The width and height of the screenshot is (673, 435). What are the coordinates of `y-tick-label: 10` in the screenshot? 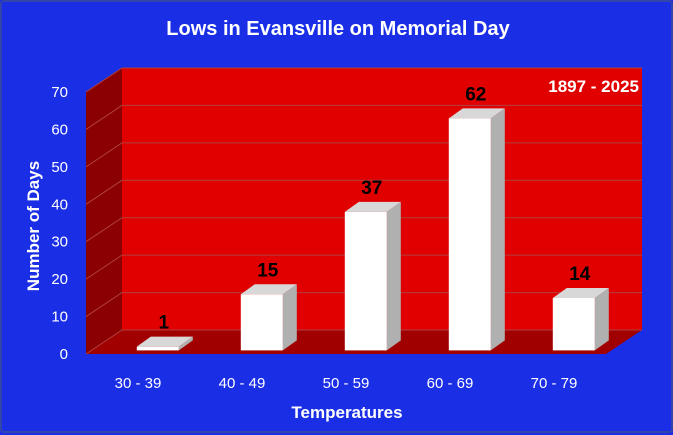 It's located at (59, 317).